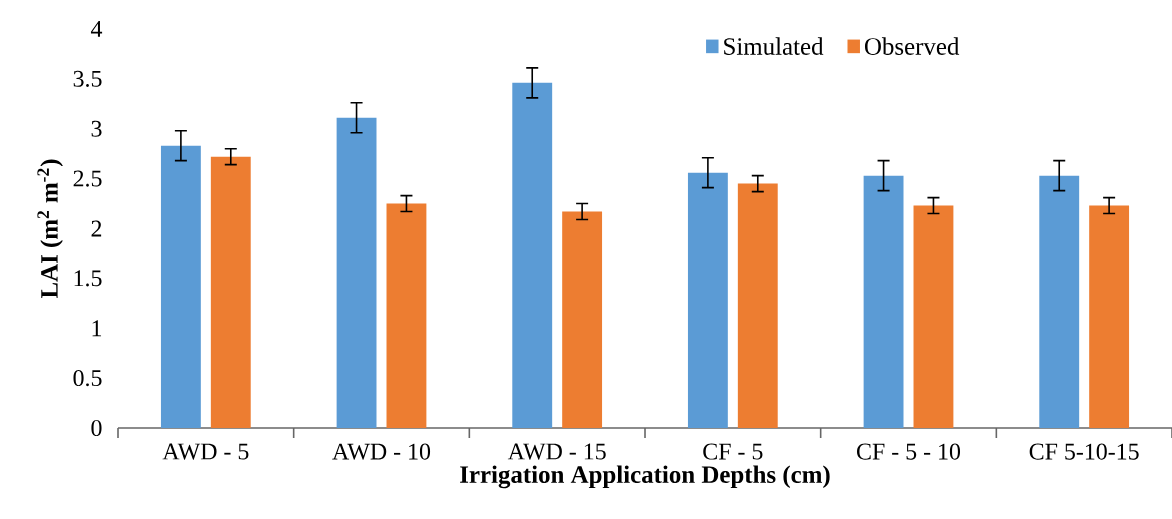 The width and height of the screenshot is (1172, 519). I want to click on x-tick-label: AWD - 15, so click(556, 451).